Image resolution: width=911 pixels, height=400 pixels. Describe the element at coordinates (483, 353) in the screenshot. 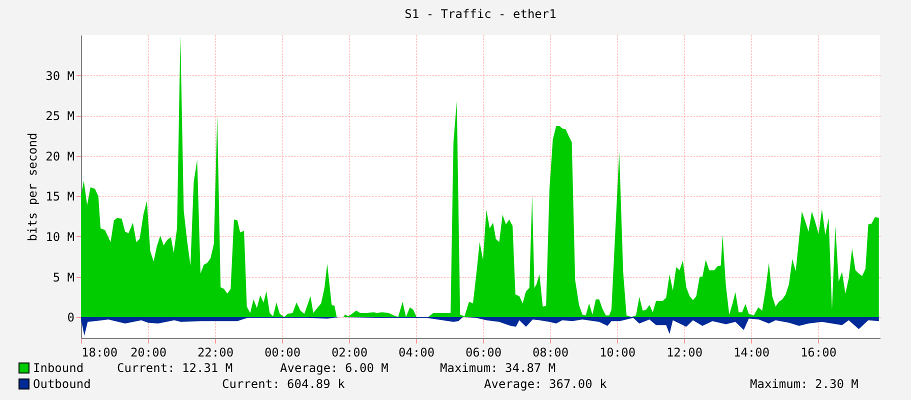

I see `x-tick-label: 06:00` at that location.